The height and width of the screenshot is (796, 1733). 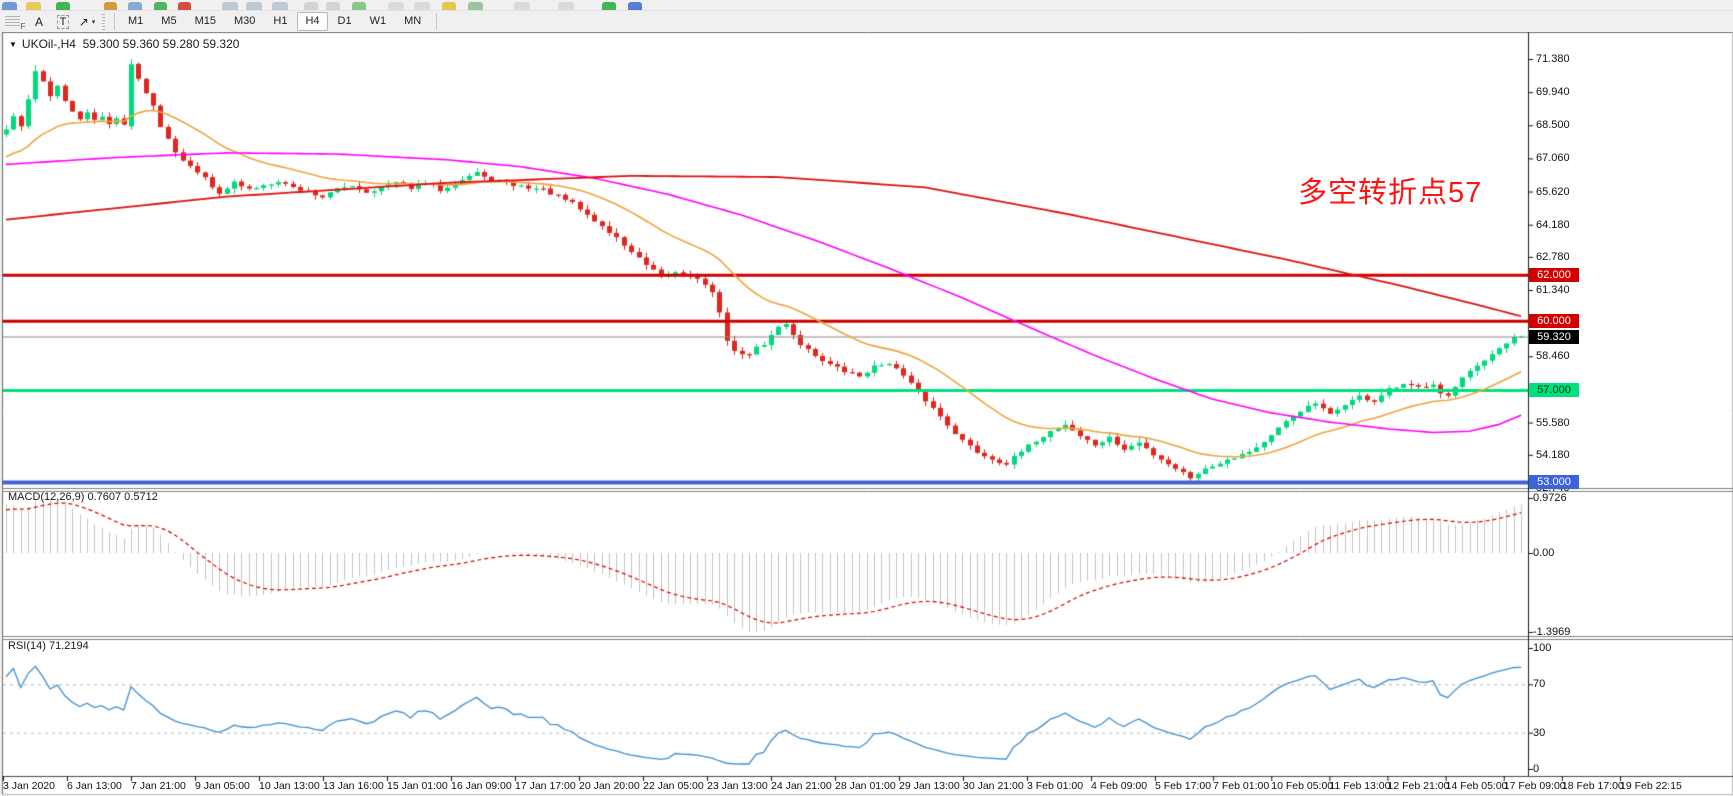 What do you see at coordinates (254, 6) in the screenshot?
I see `candle-chart-icon` at bounding box center [254, 6].